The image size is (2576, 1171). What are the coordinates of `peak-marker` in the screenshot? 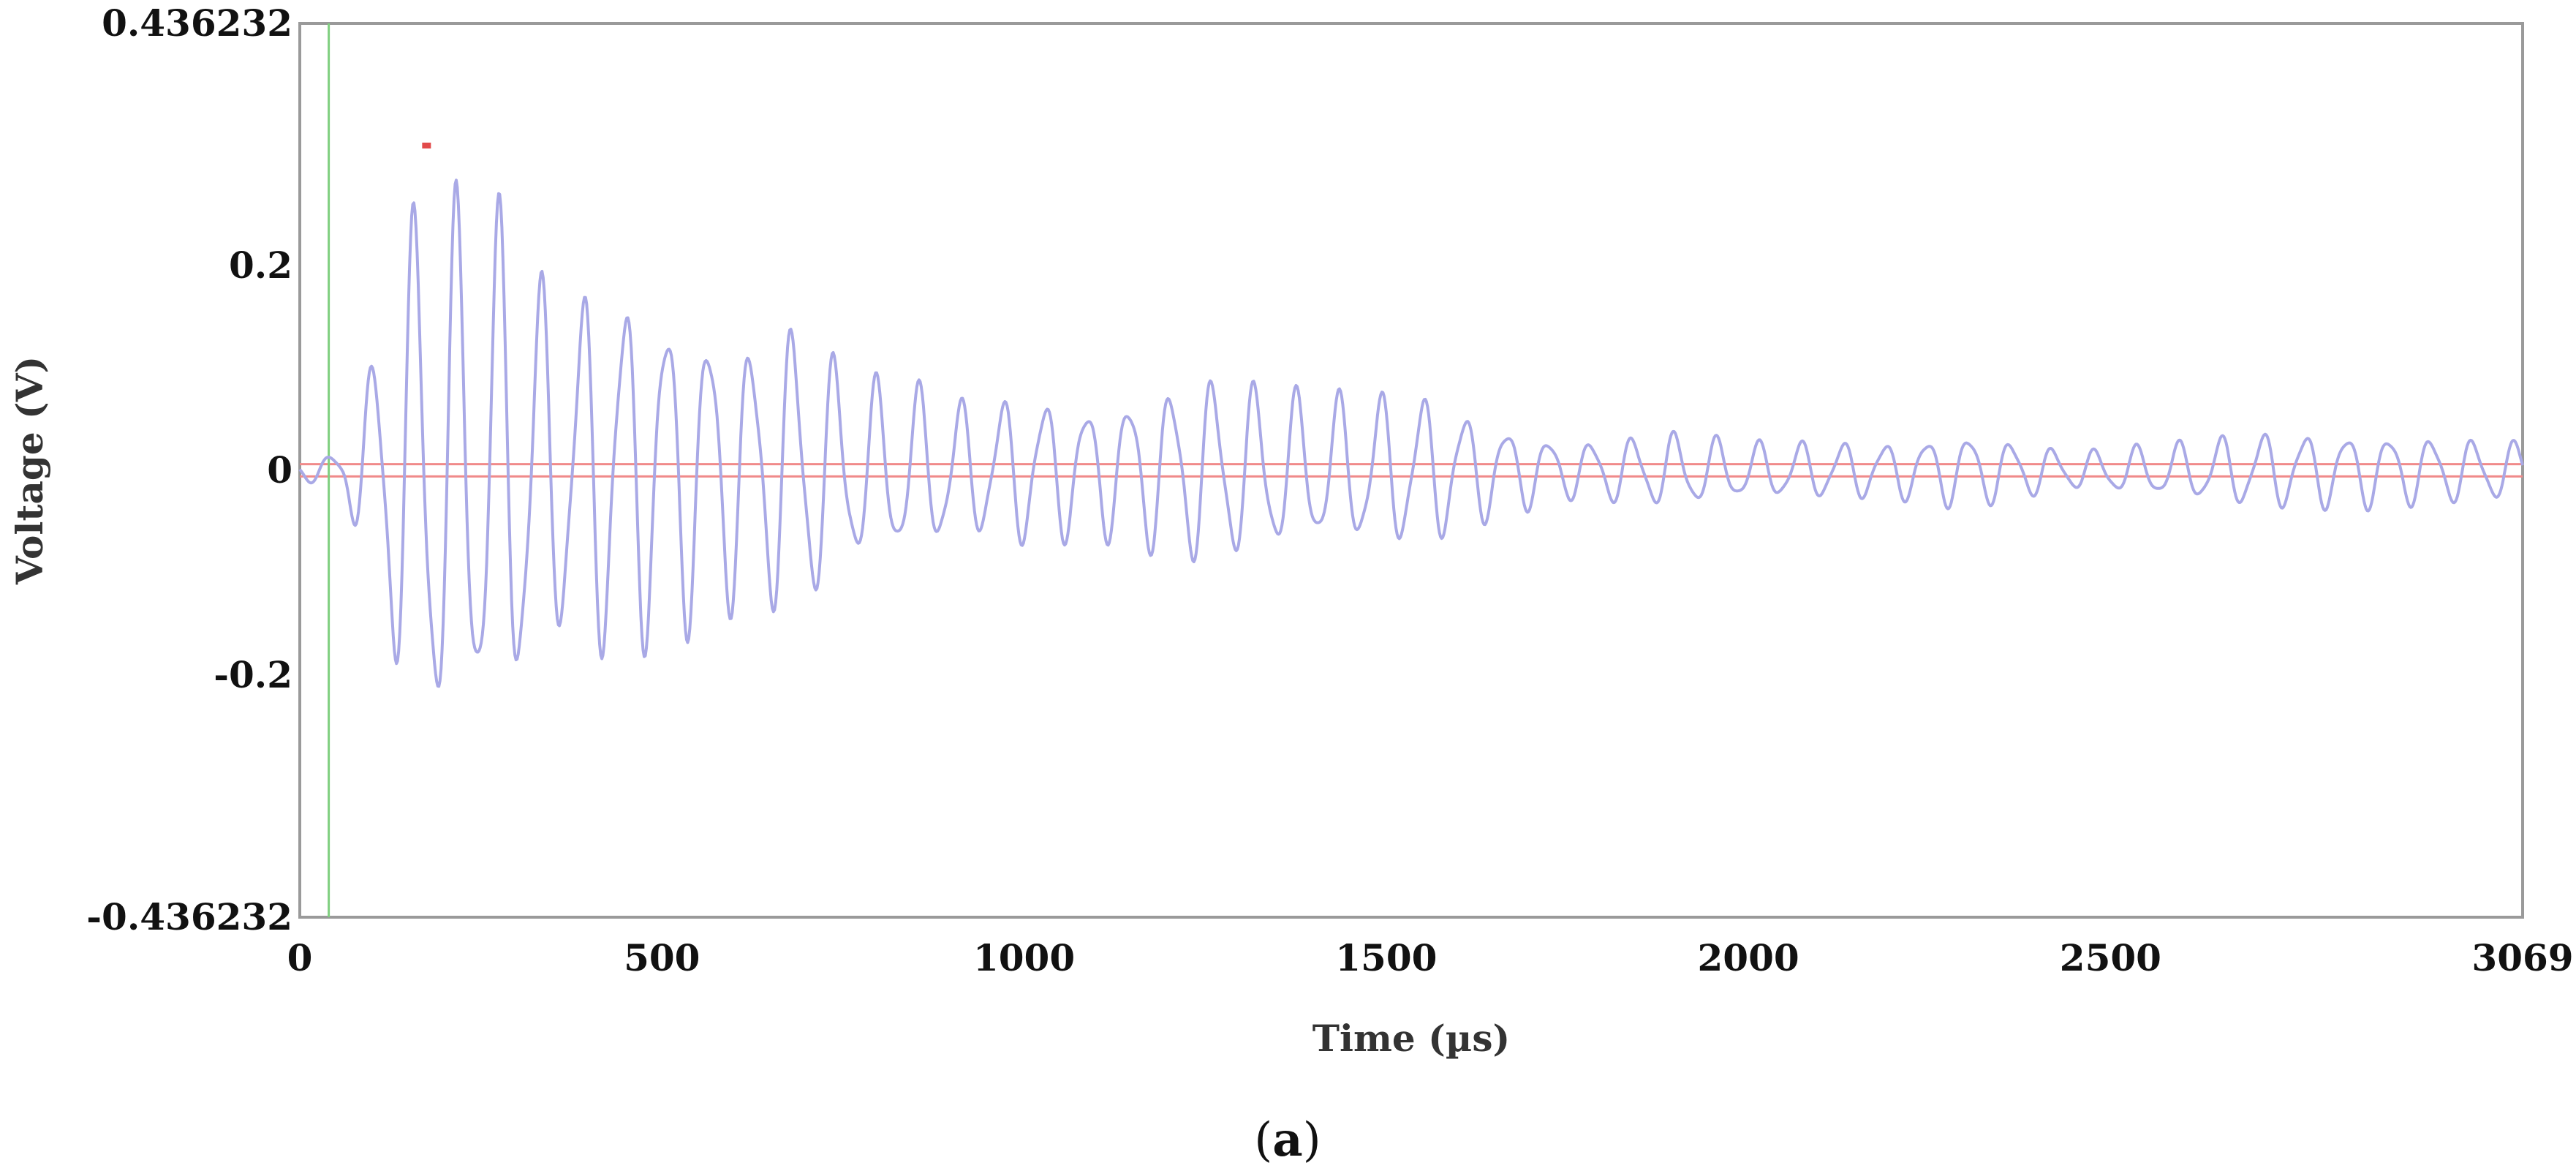 It's located at (426, 146).